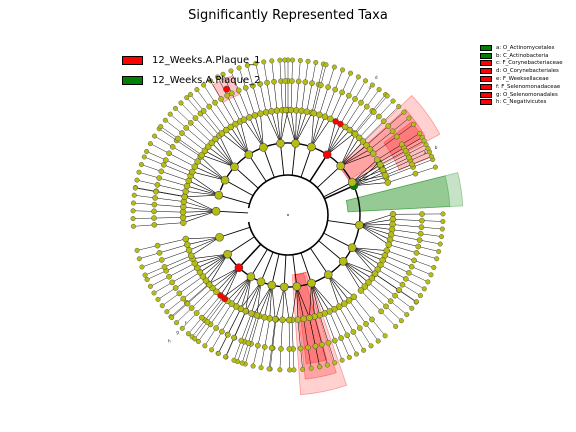 This screenshot has width=576, height=432. What do you see at coordinates (527, 71) in the screenshot?
I see `taxa-label-d: d: O_Corynebacteriales` at bounding box center [527, 71].